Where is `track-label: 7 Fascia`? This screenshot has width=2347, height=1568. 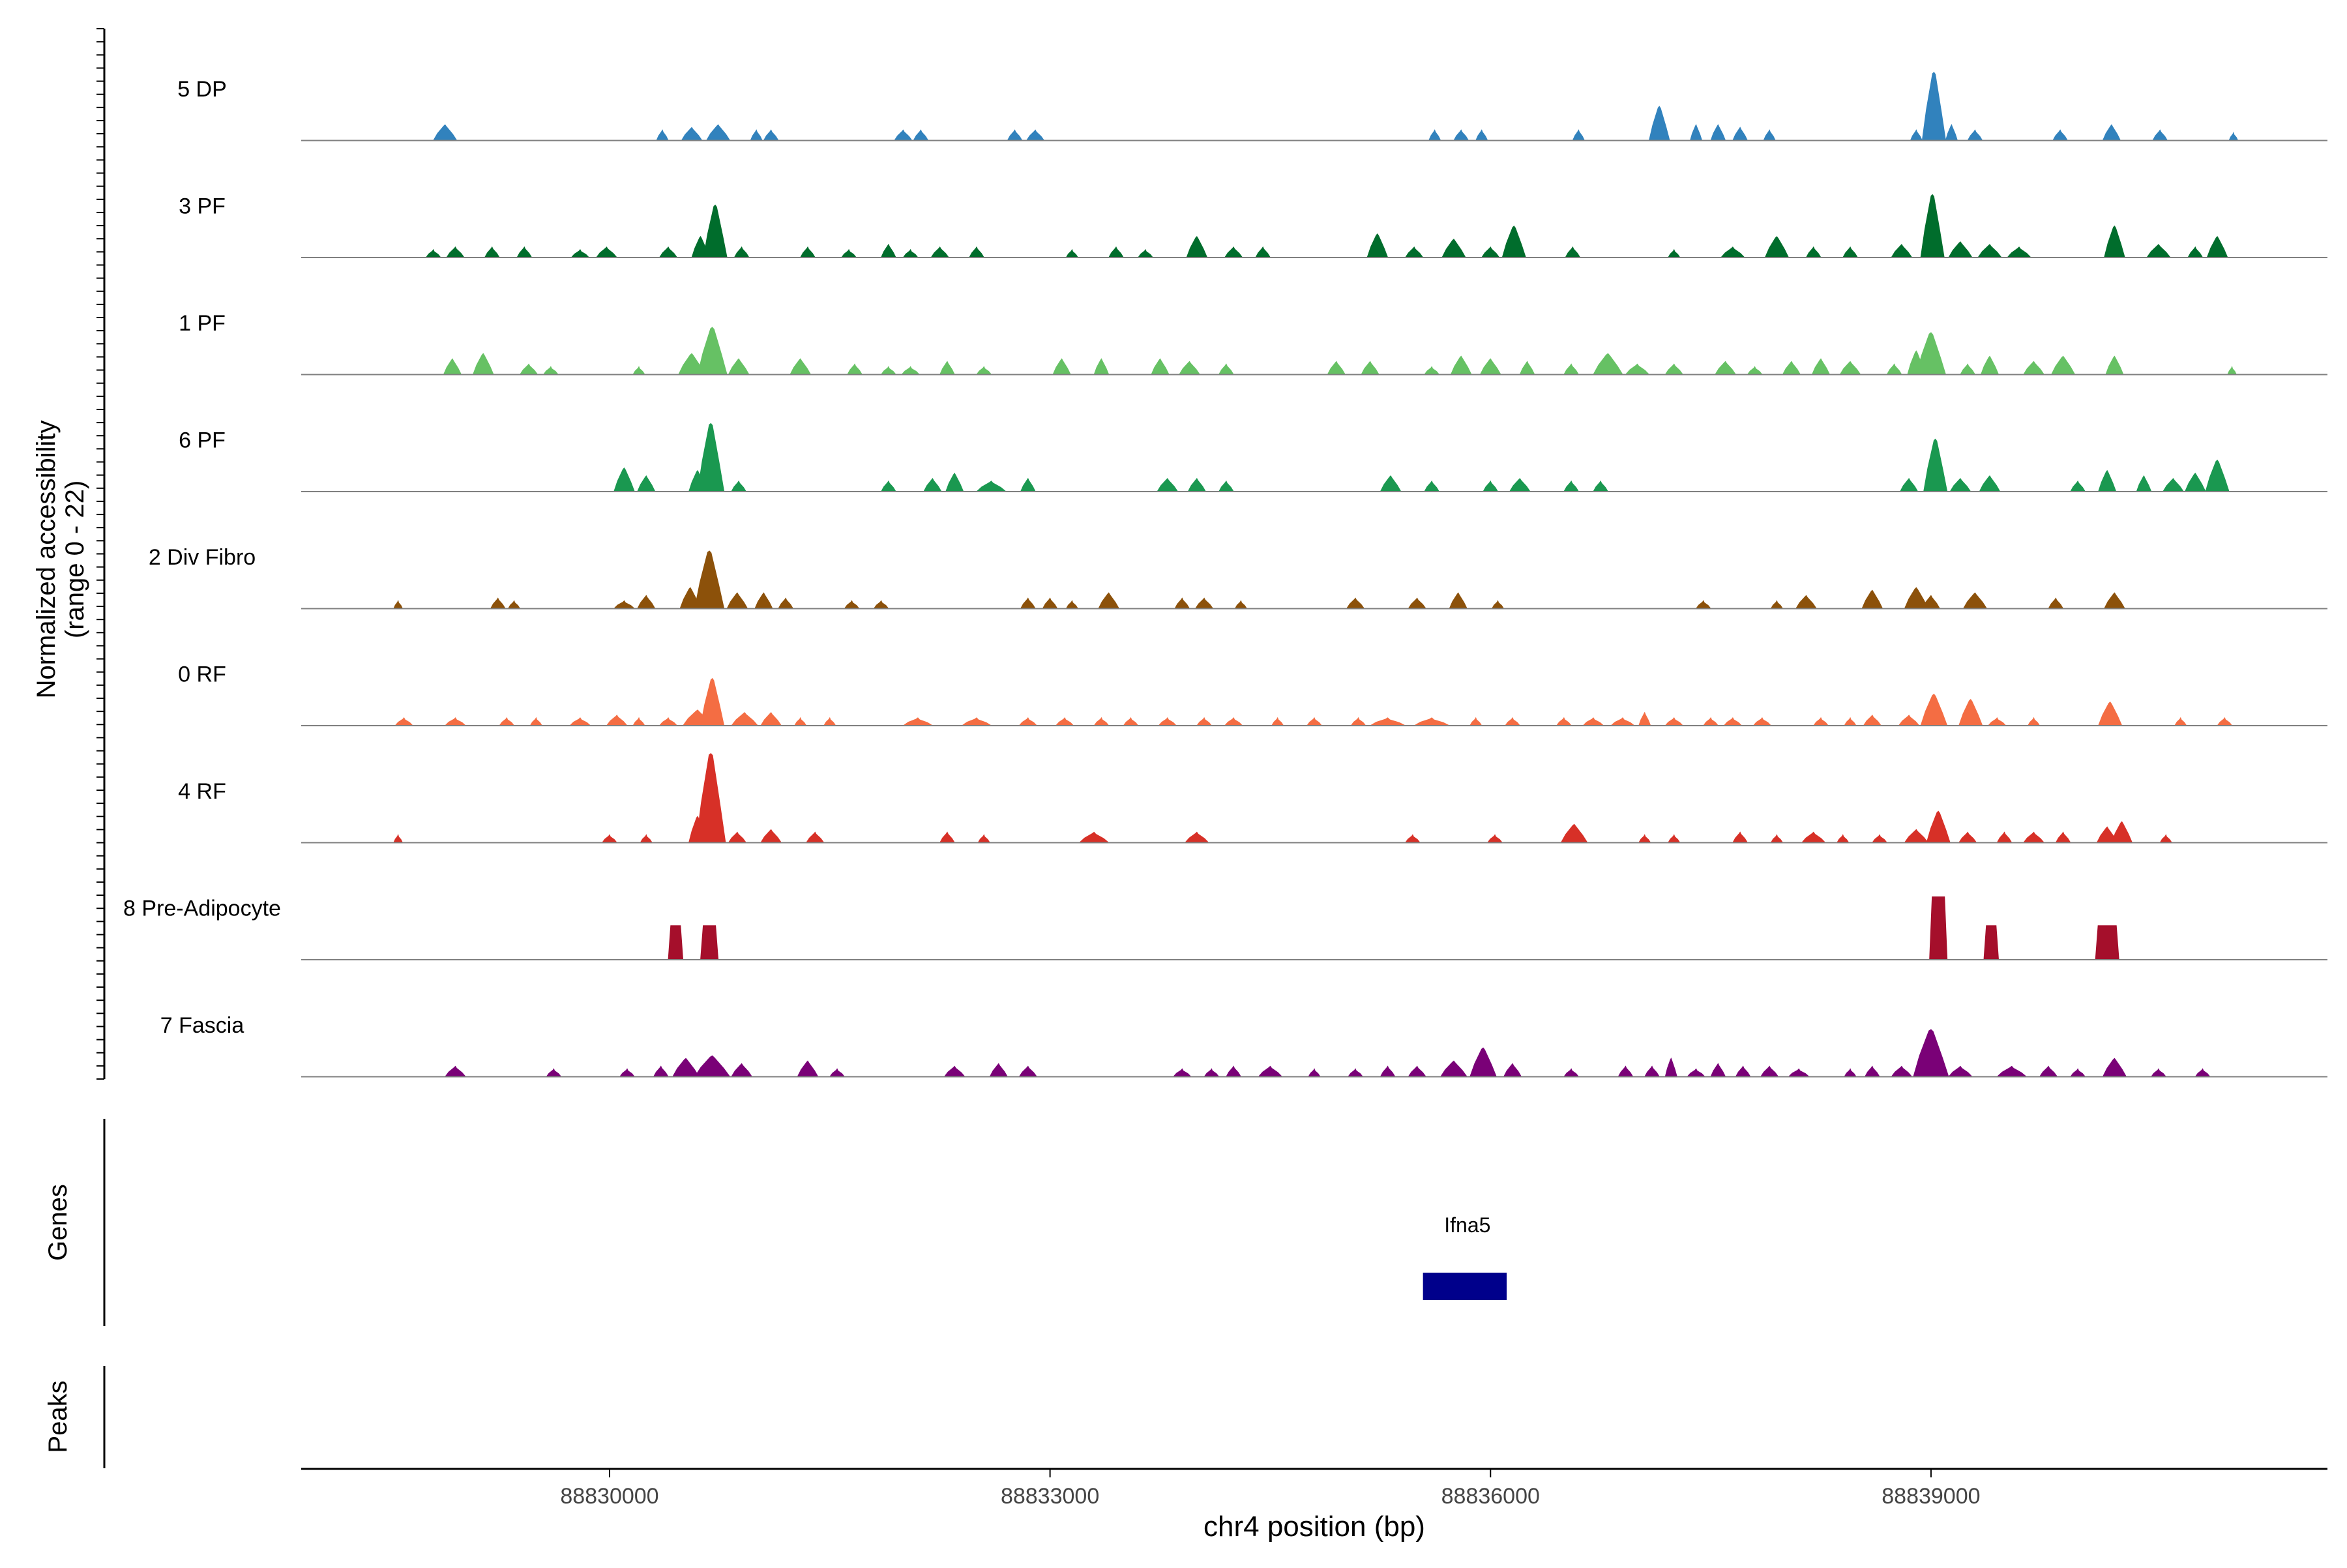
track-label: 7 Fascia is located at coordinates (202, 1026).